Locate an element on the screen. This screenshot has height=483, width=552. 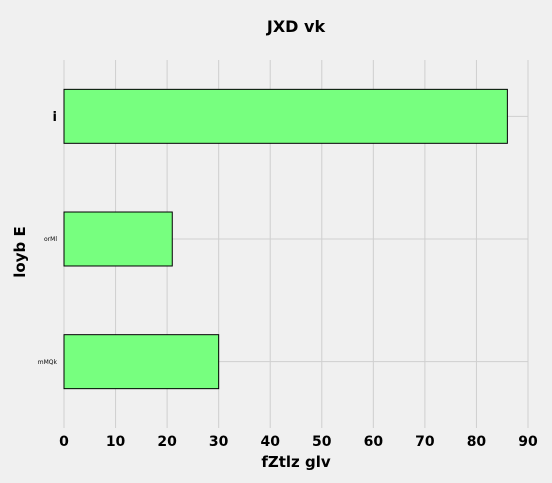
y-tick-label: mMQk is located at coordinates (48, 362).